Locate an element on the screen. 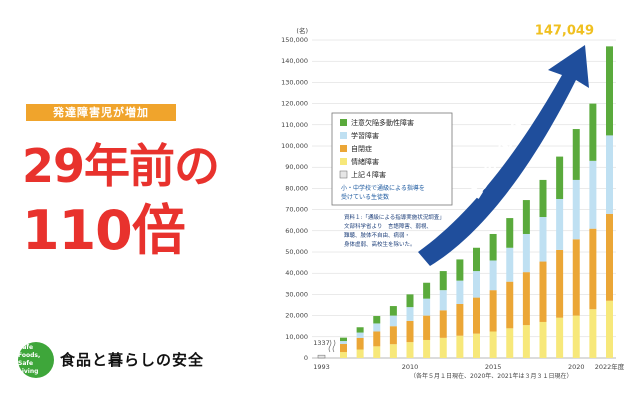  x-tick-label: 2020 is located at coordinates (576, 367).